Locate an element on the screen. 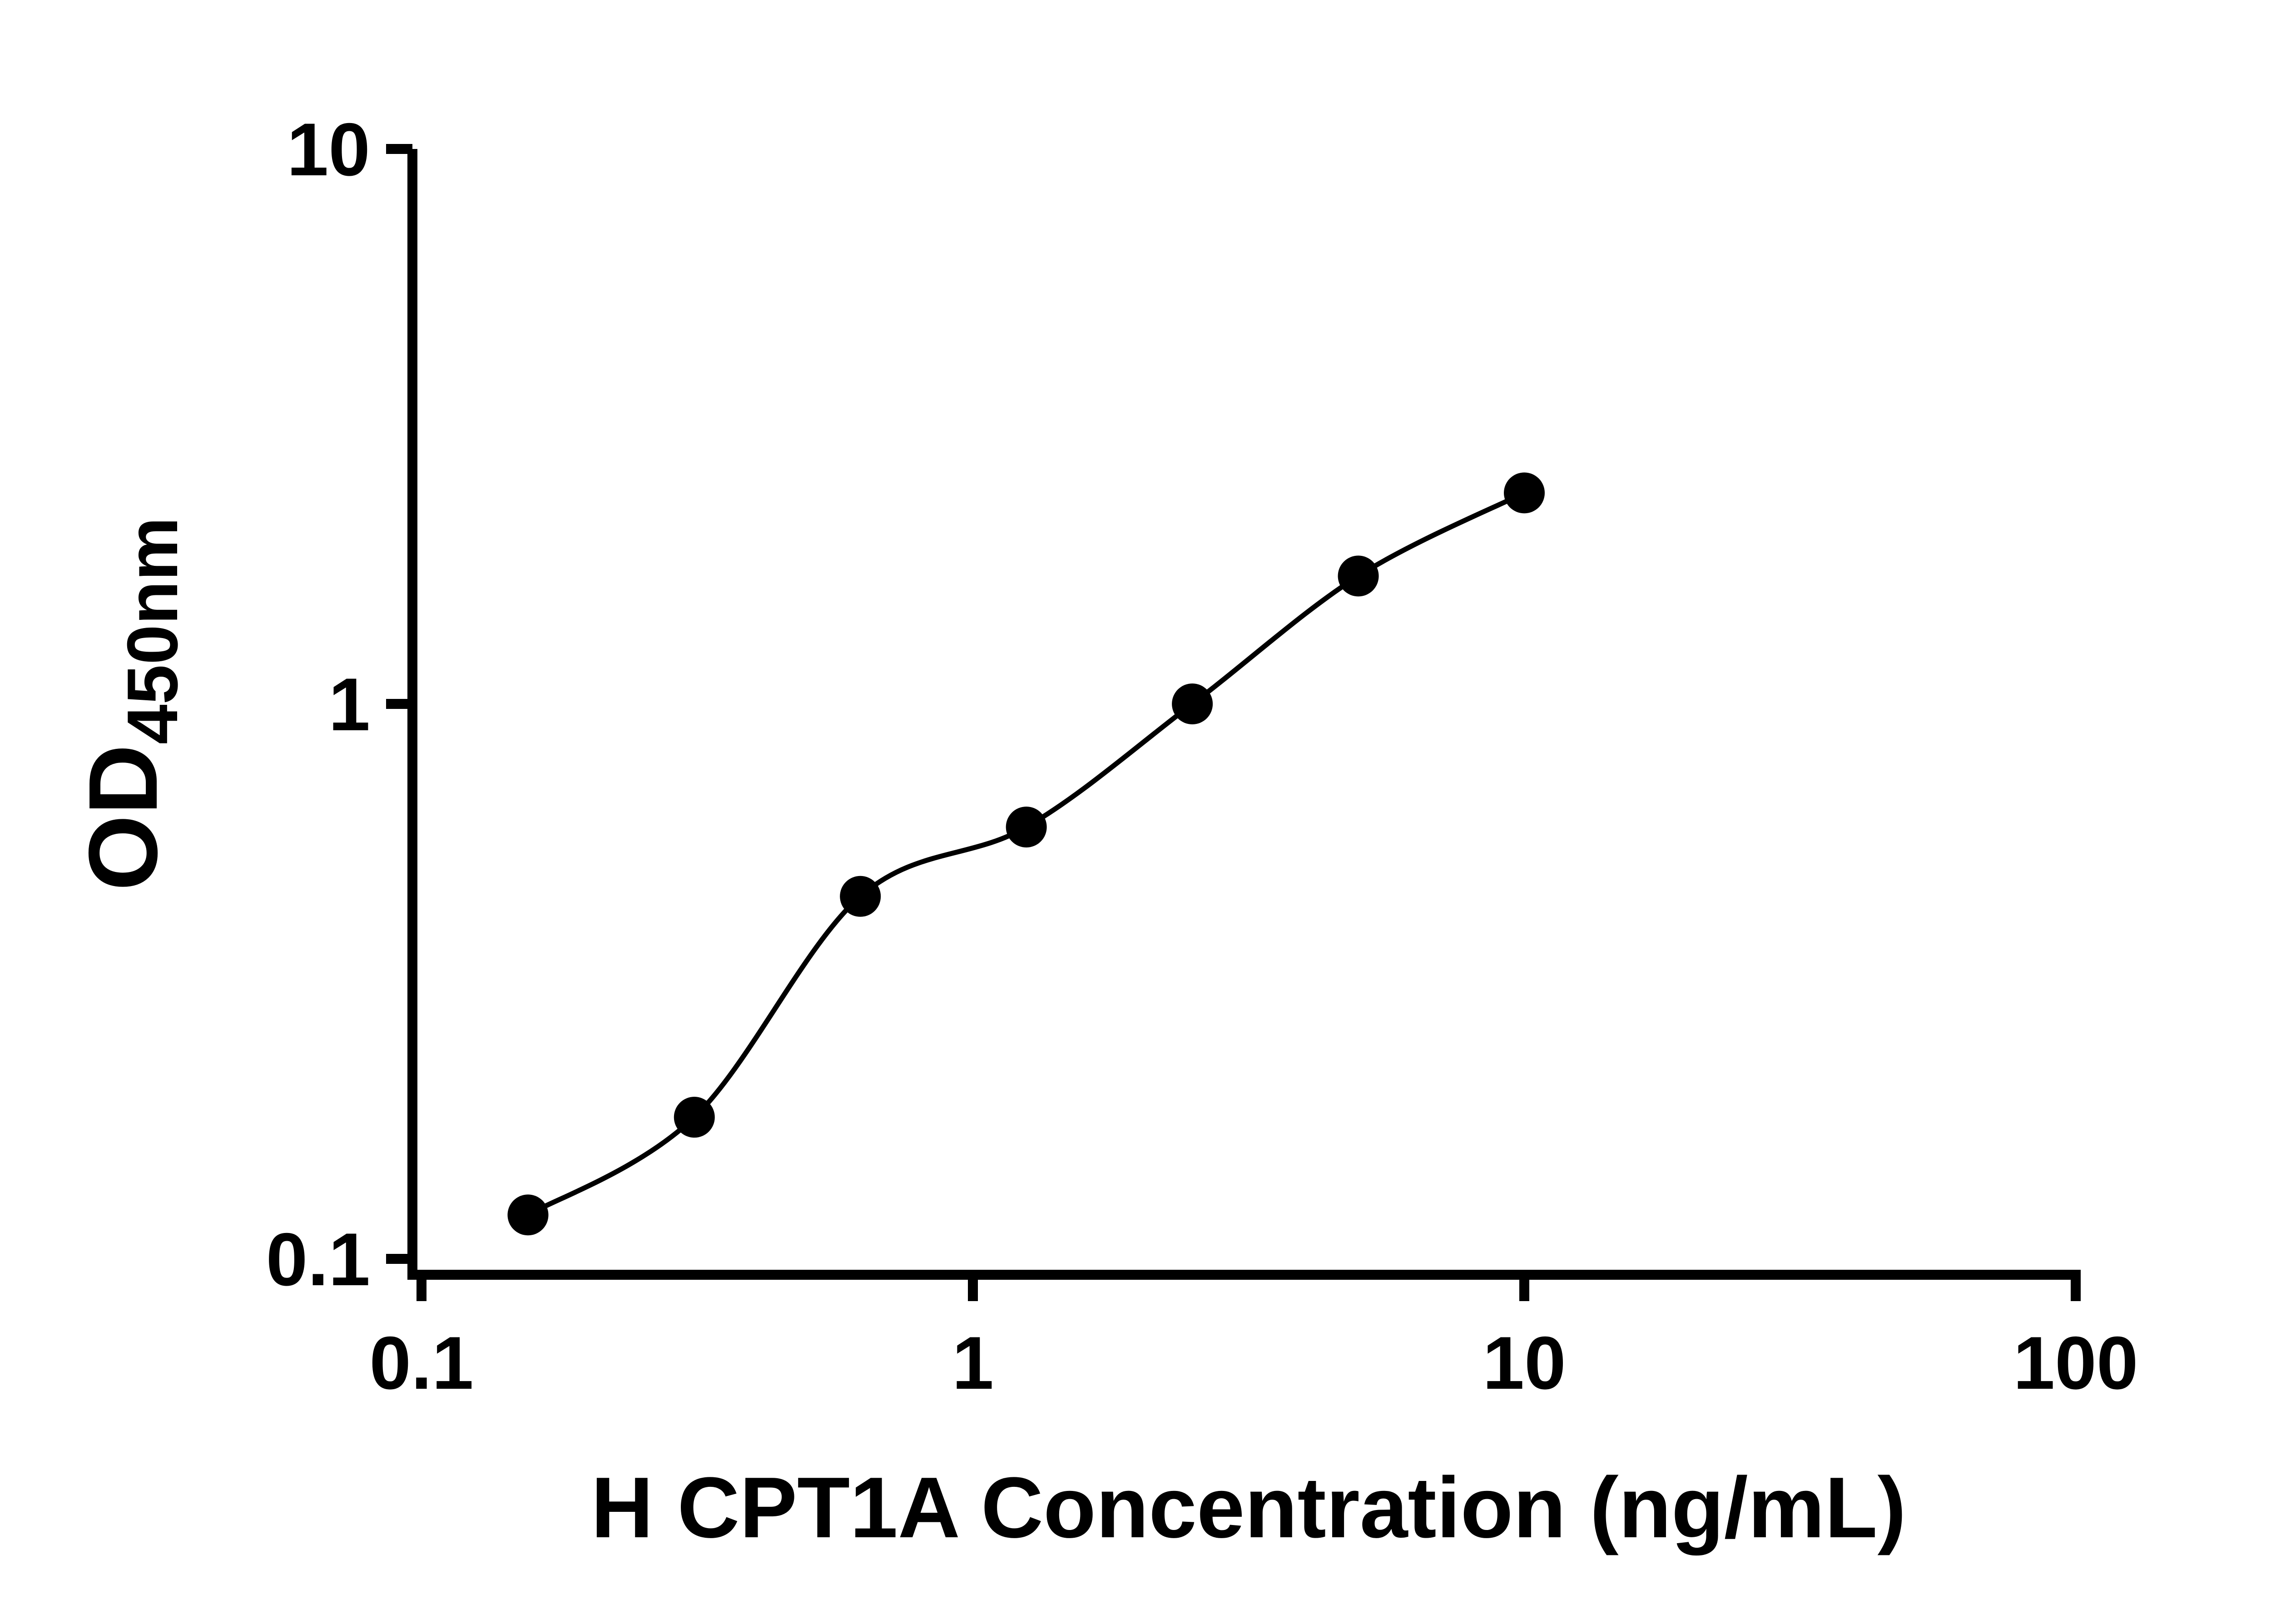  x-tick-label: 0.1 is located at coordinates (421, 1363).